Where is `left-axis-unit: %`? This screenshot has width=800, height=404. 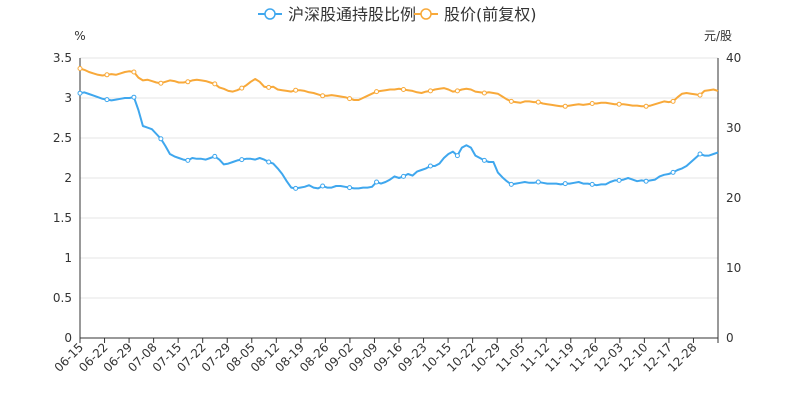
left-axis-unit: % is located at coordinates (79, 36).